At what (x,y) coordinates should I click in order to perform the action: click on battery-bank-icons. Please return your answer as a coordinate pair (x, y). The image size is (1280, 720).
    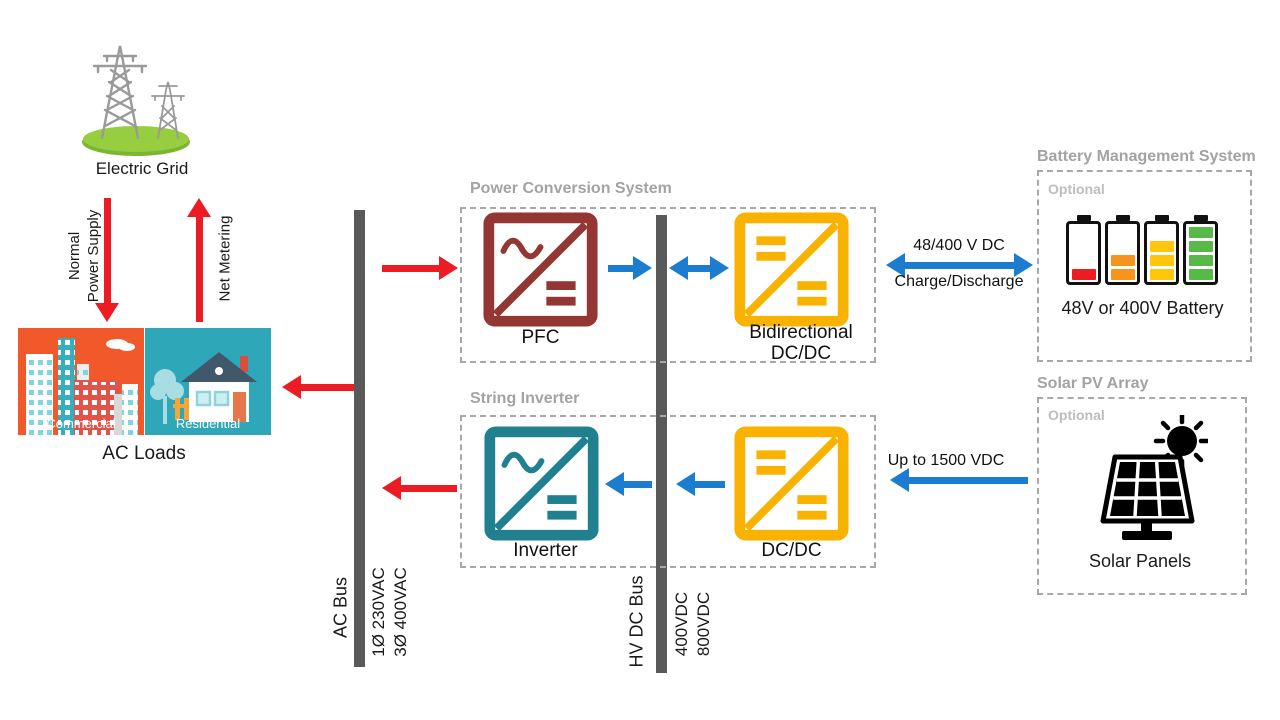
    Looking at the image, I should click on (1142, 250).